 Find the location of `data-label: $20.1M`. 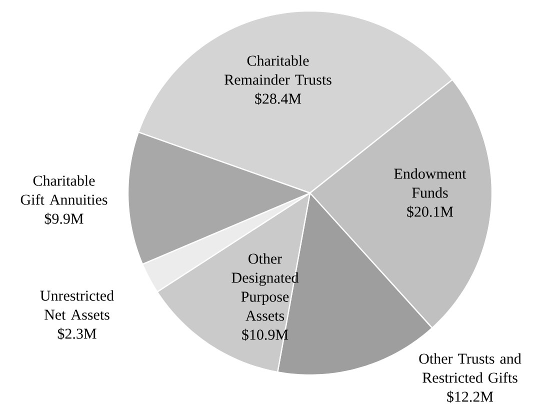

data-label: $20.1M is located at coordinates (430, 212).